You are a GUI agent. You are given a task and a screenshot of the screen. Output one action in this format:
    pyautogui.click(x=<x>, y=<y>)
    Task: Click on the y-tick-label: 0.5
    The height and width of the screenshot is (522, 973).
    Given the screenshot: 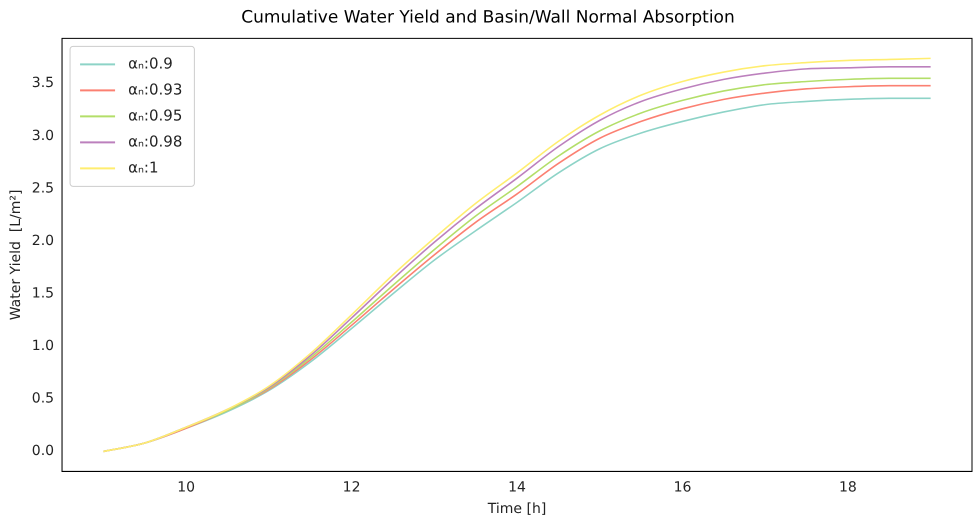 What is the action you would take?
    pyautogui.click(x=43, y=398)
    